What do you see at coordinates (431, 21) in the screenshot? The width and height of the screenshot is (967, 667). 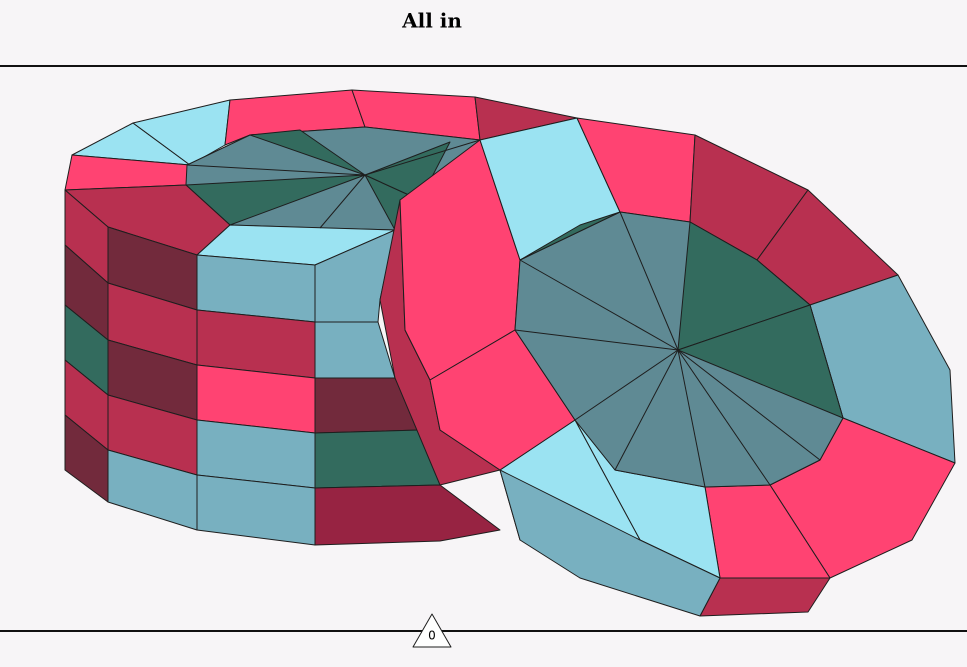 I see `level-title: All in` at bounding box center [431, 21].